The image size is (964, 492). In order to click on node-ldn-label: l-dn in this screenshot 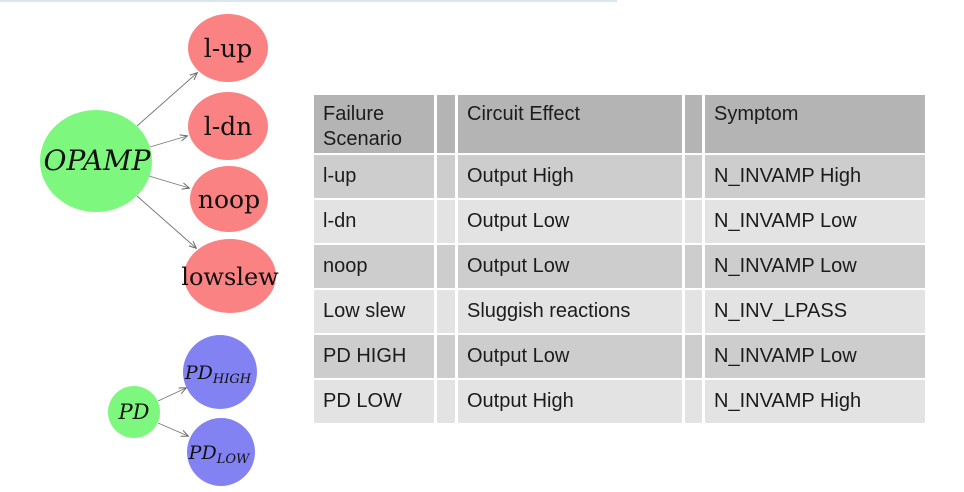, I will do `click(228, 126)`.